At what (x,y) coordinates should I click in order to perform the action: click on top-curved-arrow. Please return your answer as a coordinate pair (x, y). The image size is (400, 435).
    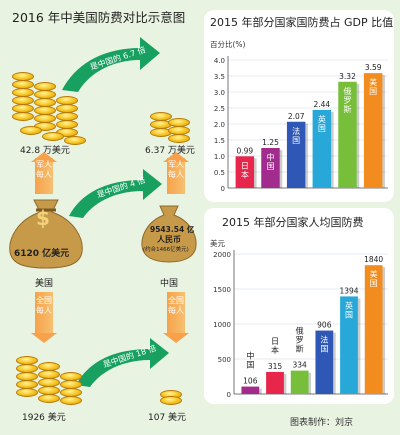
    Looking at the image, I should click on (111, 64).